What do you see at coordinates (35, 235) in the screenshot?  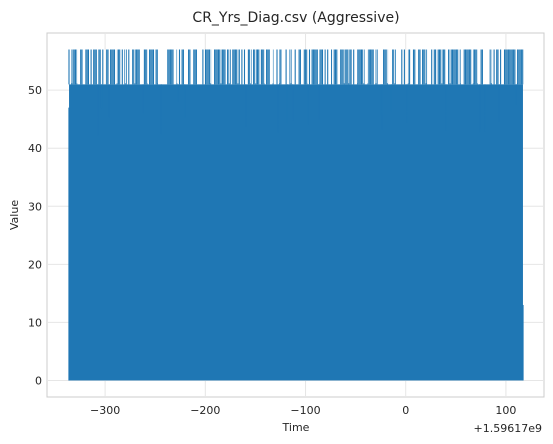 I see `y-axis-ticks: 0 10 20 30 40 50` at bounding box center [35, 235].